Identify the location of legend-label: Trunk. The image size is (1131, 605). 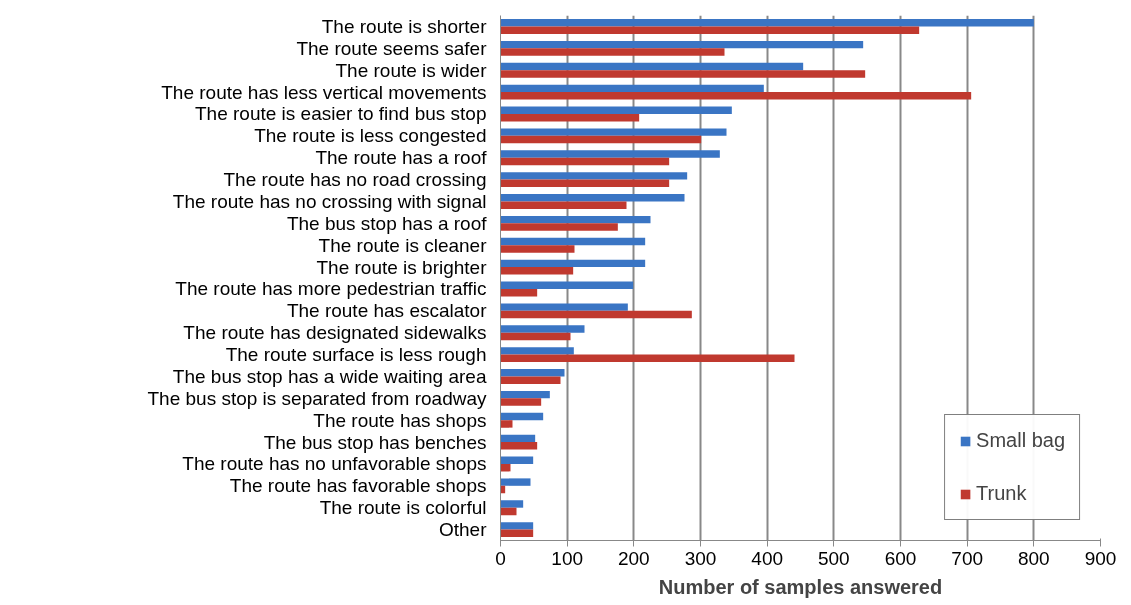
(1001, 493).